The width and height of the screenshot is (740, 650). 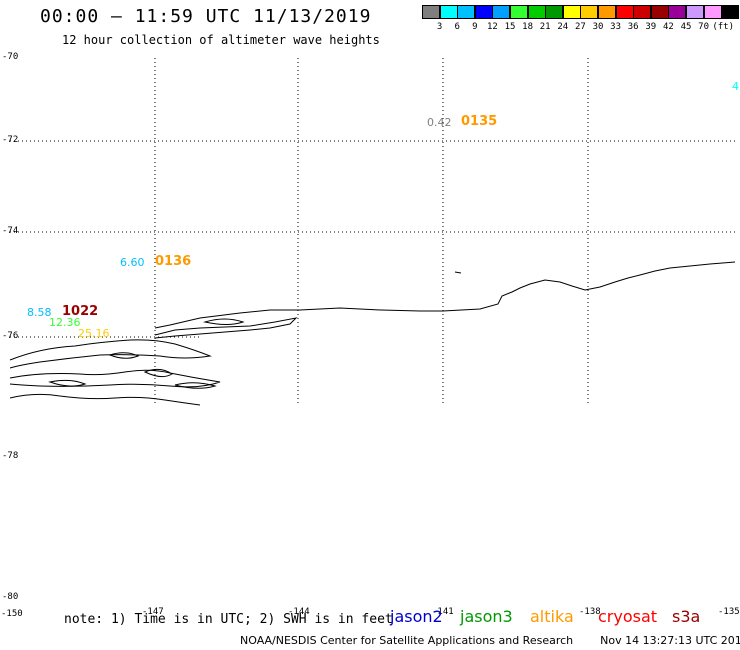 I want to click on color-scale-tick: 27, so click(x=580, y=27).